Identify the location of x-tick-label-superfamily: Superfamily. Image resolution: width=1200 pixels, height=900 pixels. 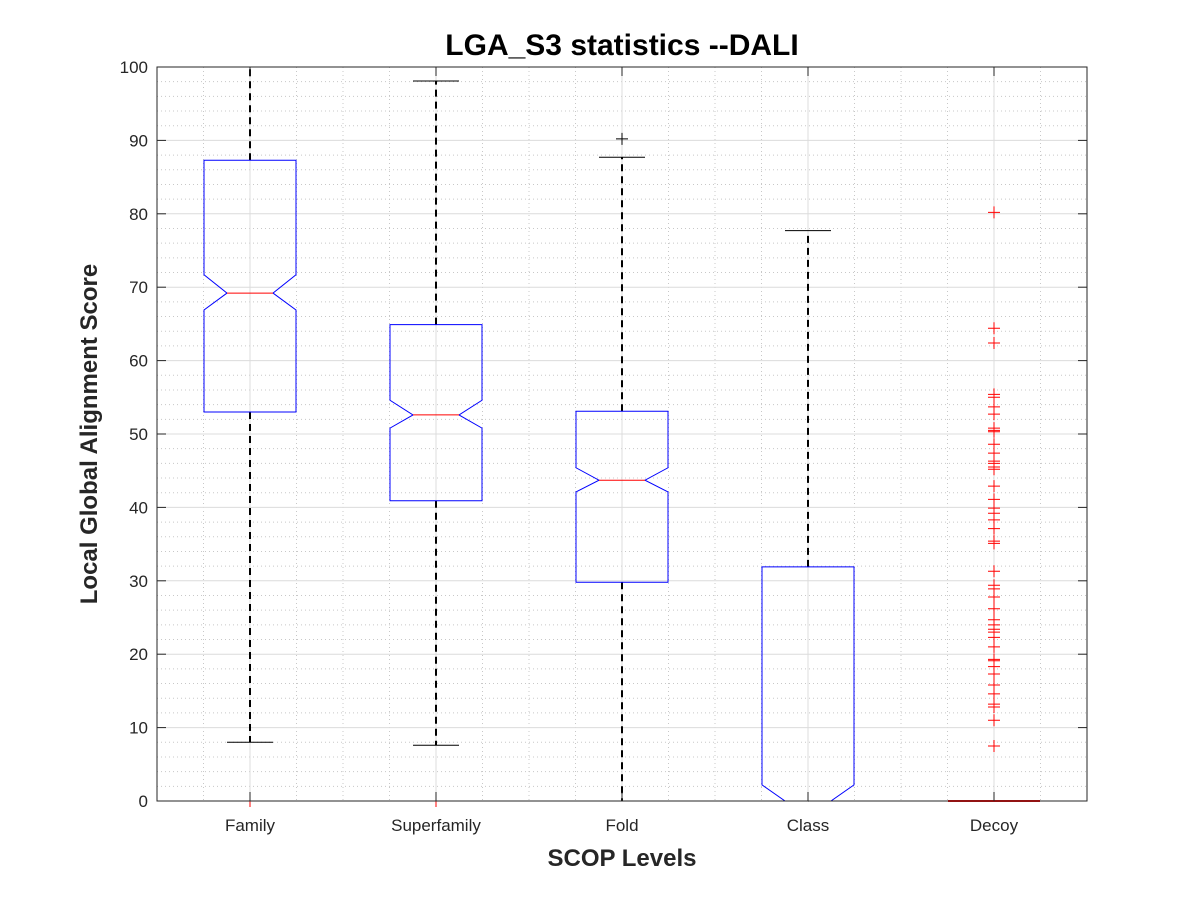
(436, 825).